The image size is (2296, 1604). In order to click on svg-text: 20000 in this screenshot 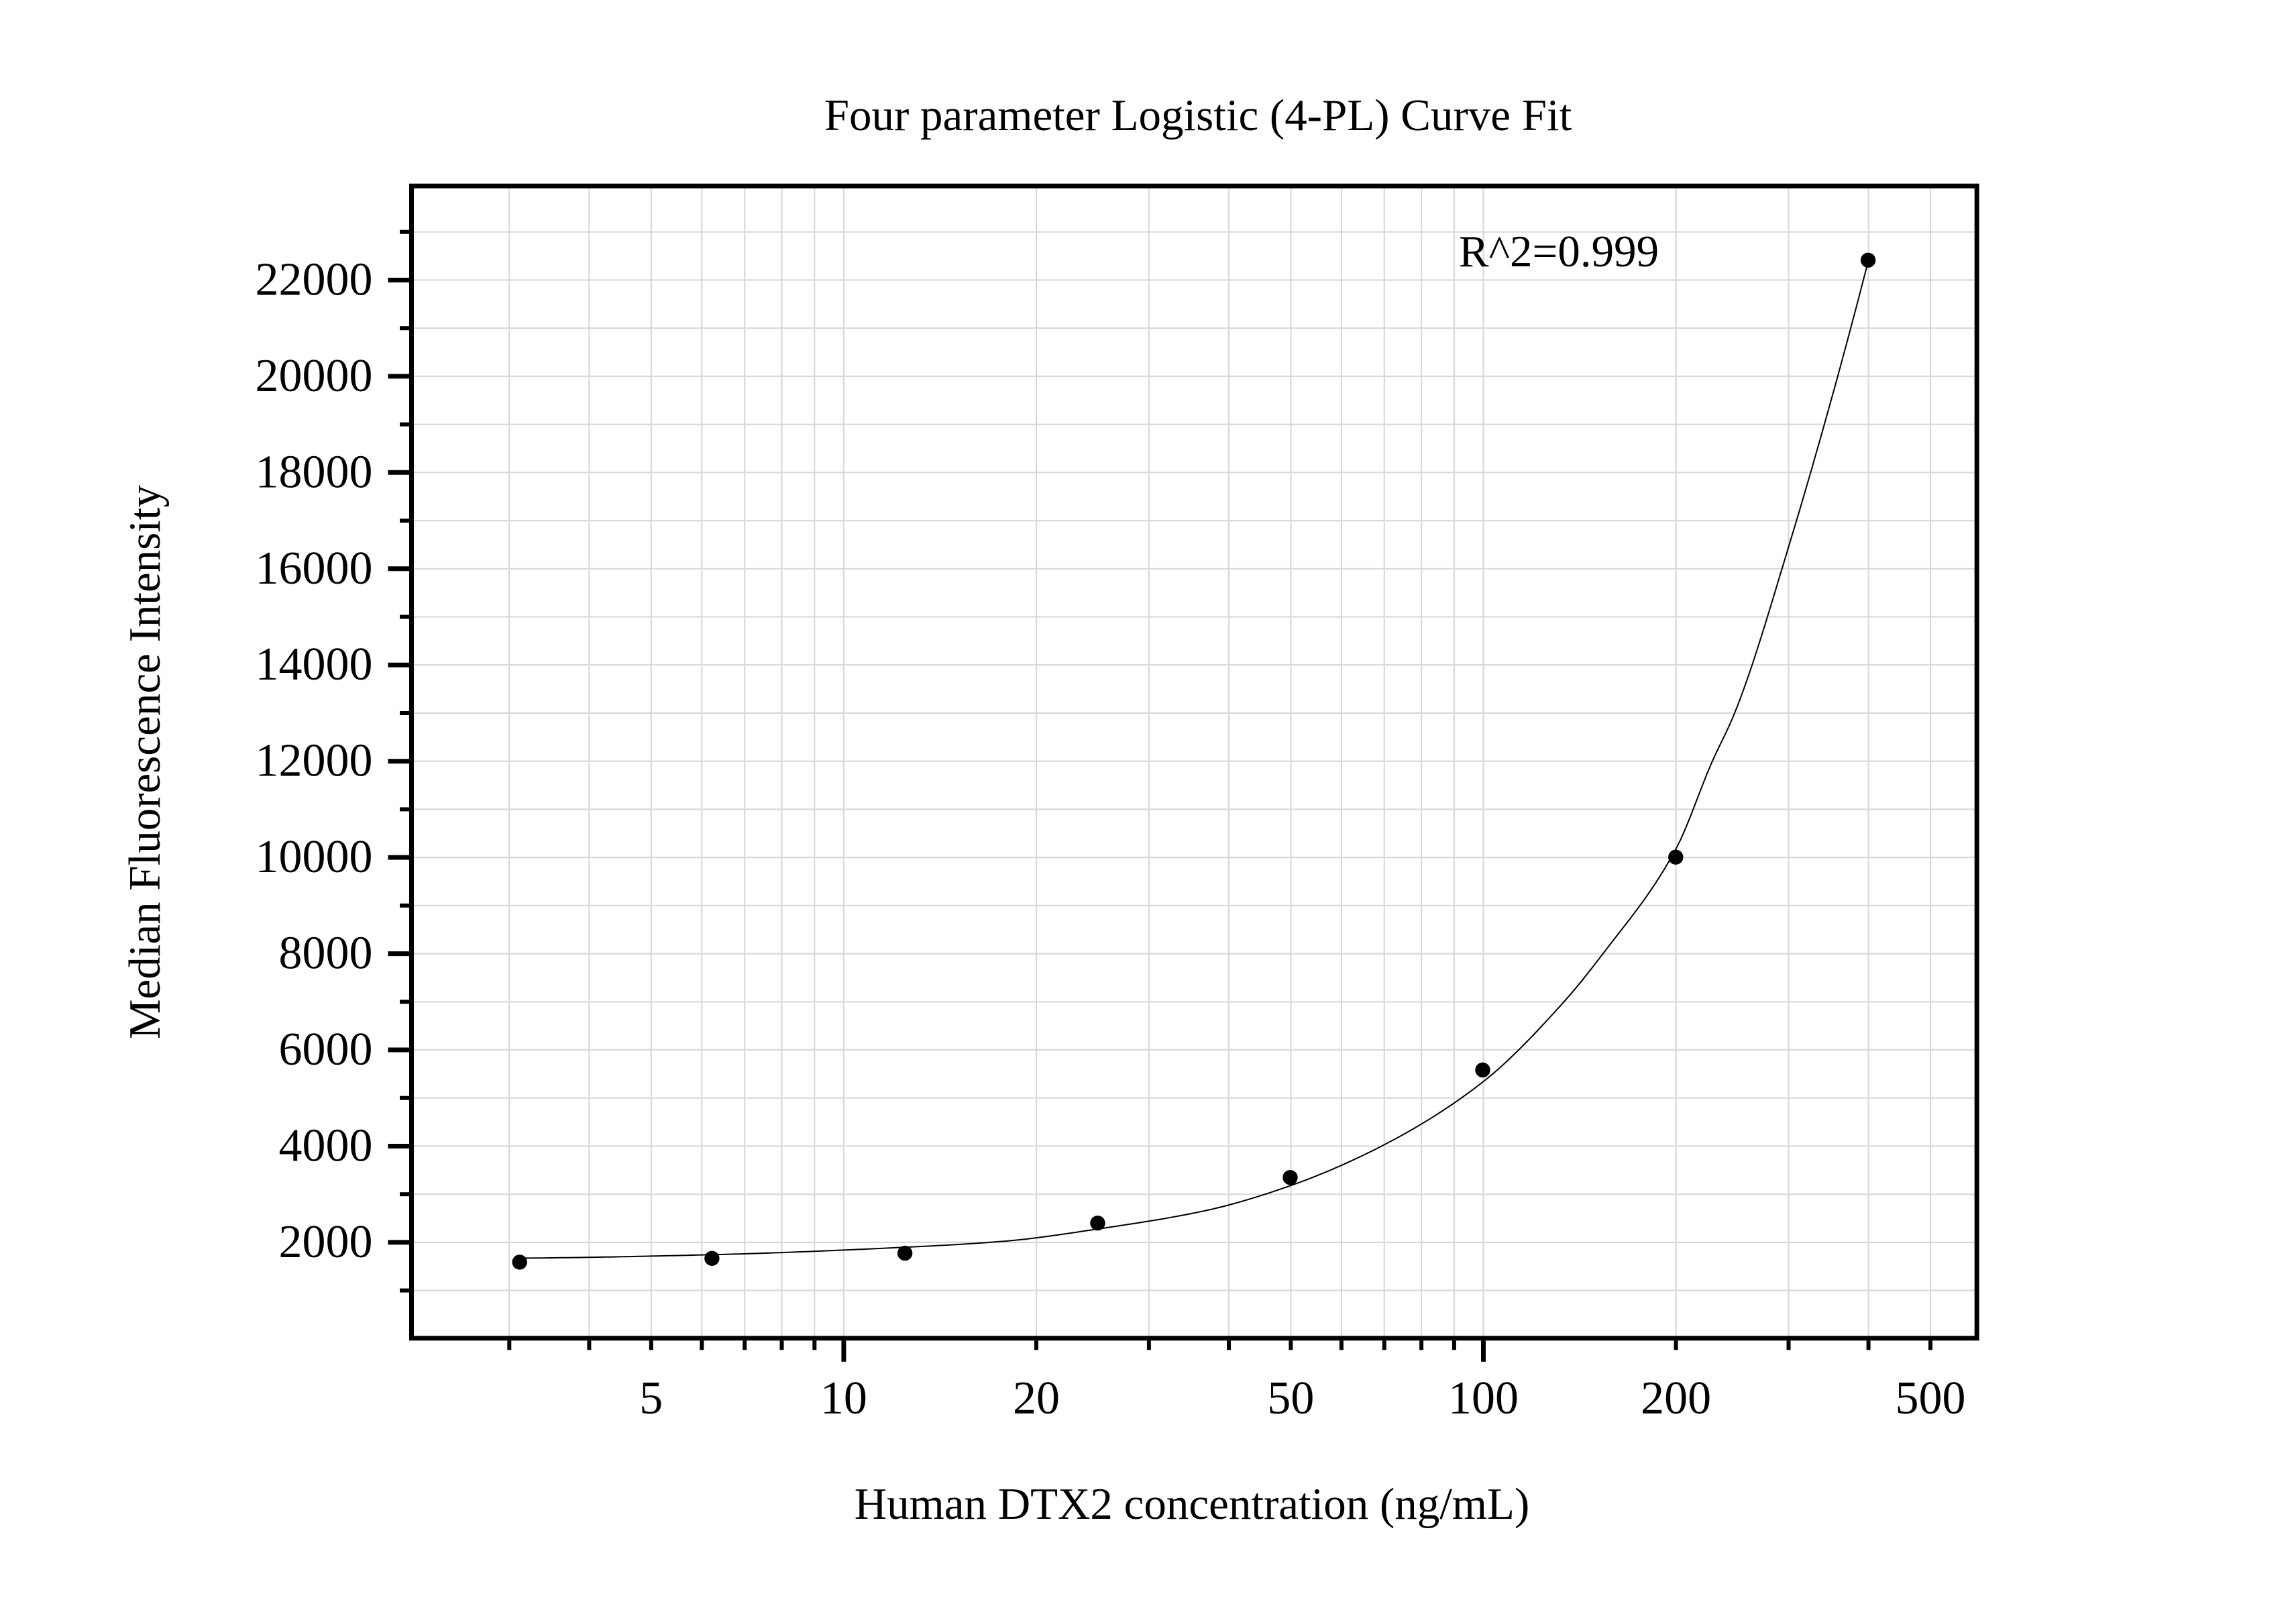, I will do `click(314, 376)`.